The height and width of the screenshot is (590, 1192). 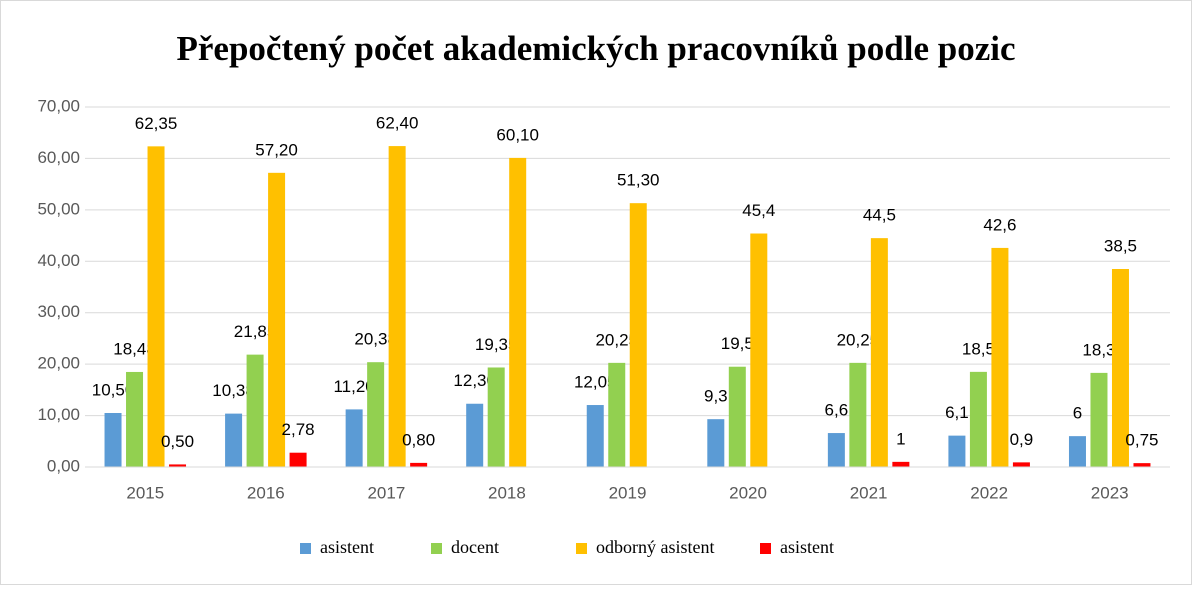 I want to click on legend-label: odborný asistent, so click(x=655, y=547).